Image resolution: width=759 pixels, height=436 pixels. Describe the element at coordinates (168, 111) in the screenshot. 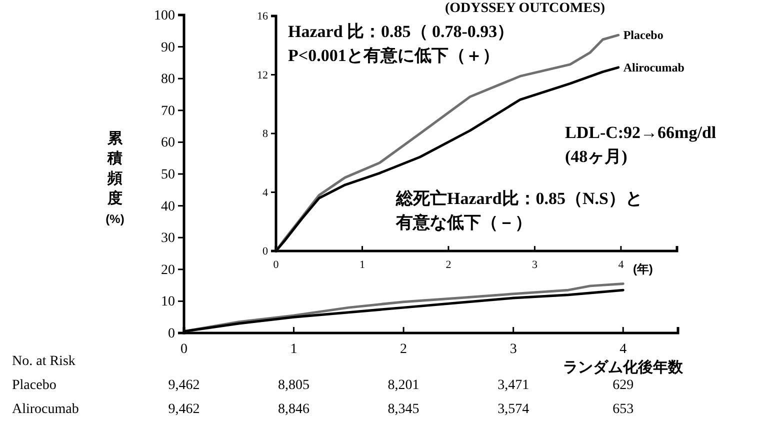

I see `y-tick-label: 70` at that location.